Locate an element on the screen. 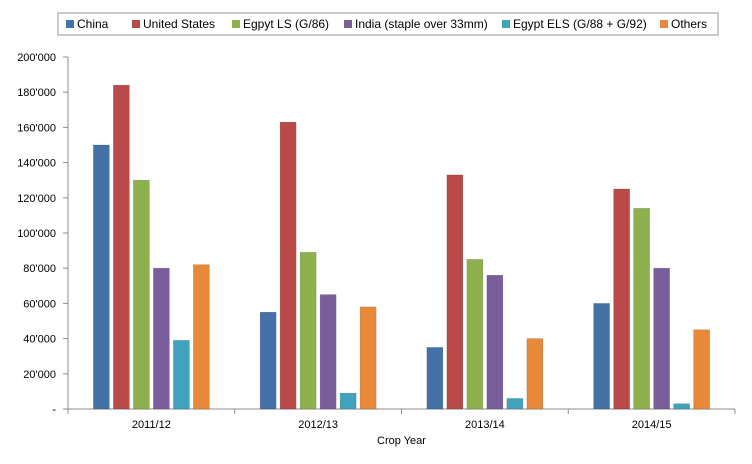 This screenshot has height=464, width=752. y-tick-label: 80'000 is located at coordinates (39, 269).